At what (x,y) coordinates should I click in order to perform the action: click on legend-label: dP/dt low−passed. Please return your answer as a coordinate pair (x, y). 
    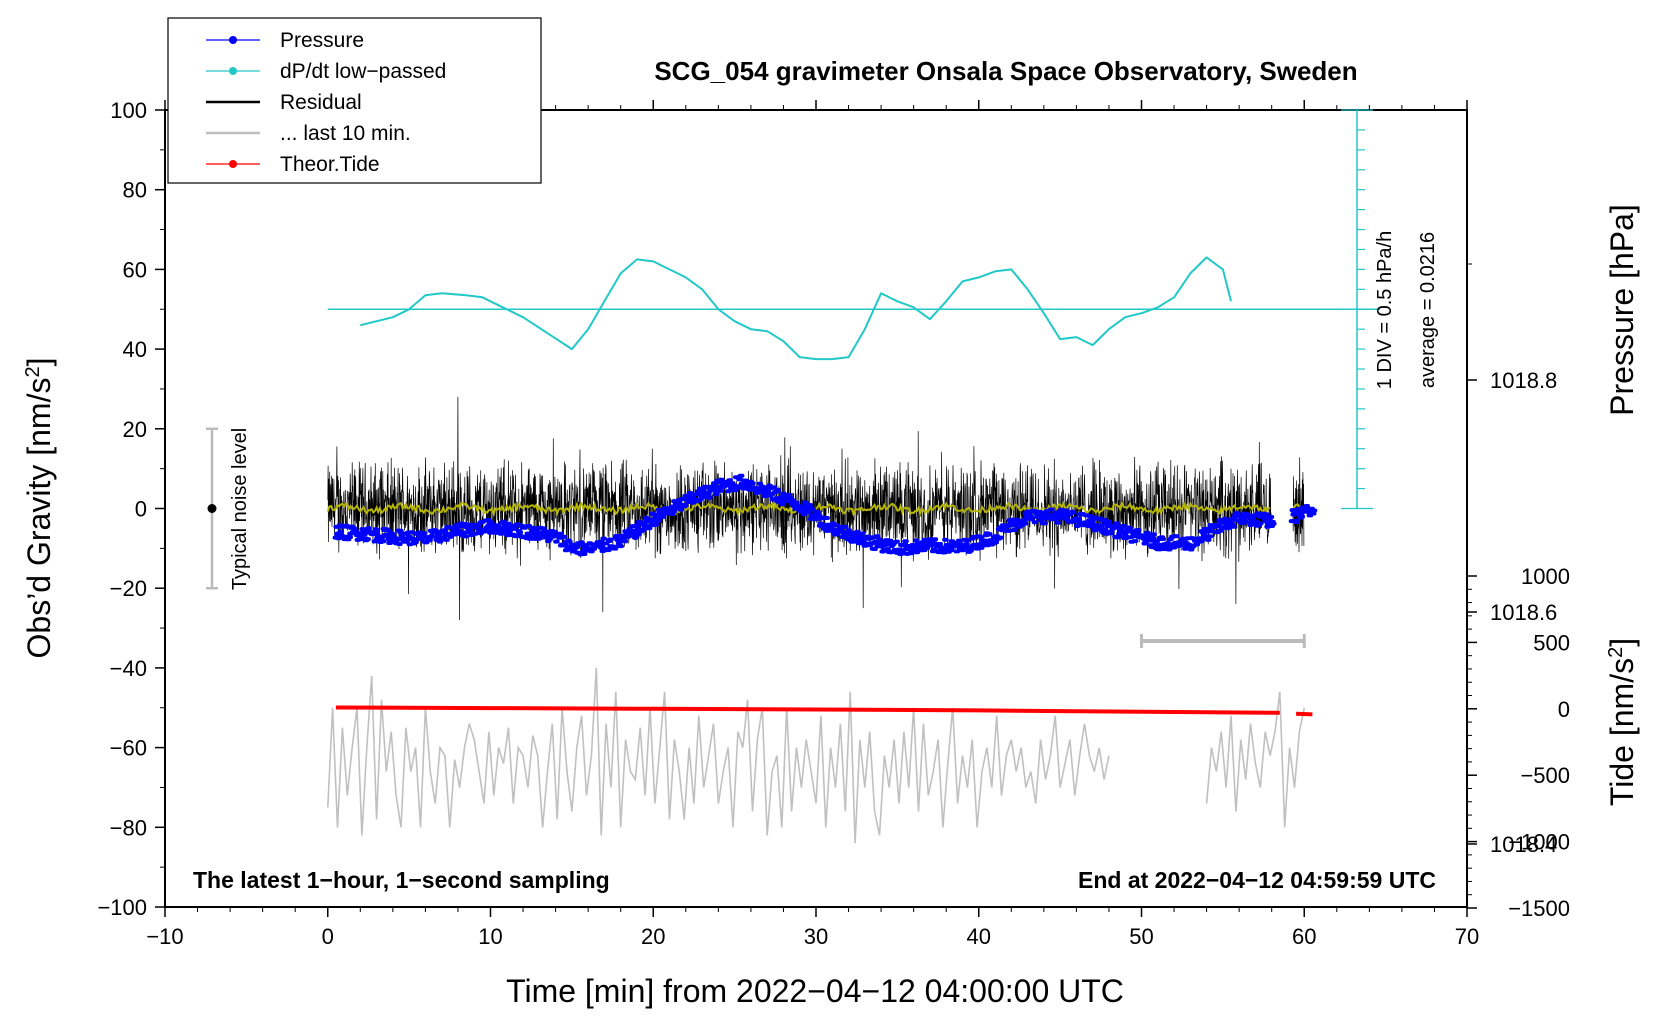
    Looking at the image, I should click on (363, 71).